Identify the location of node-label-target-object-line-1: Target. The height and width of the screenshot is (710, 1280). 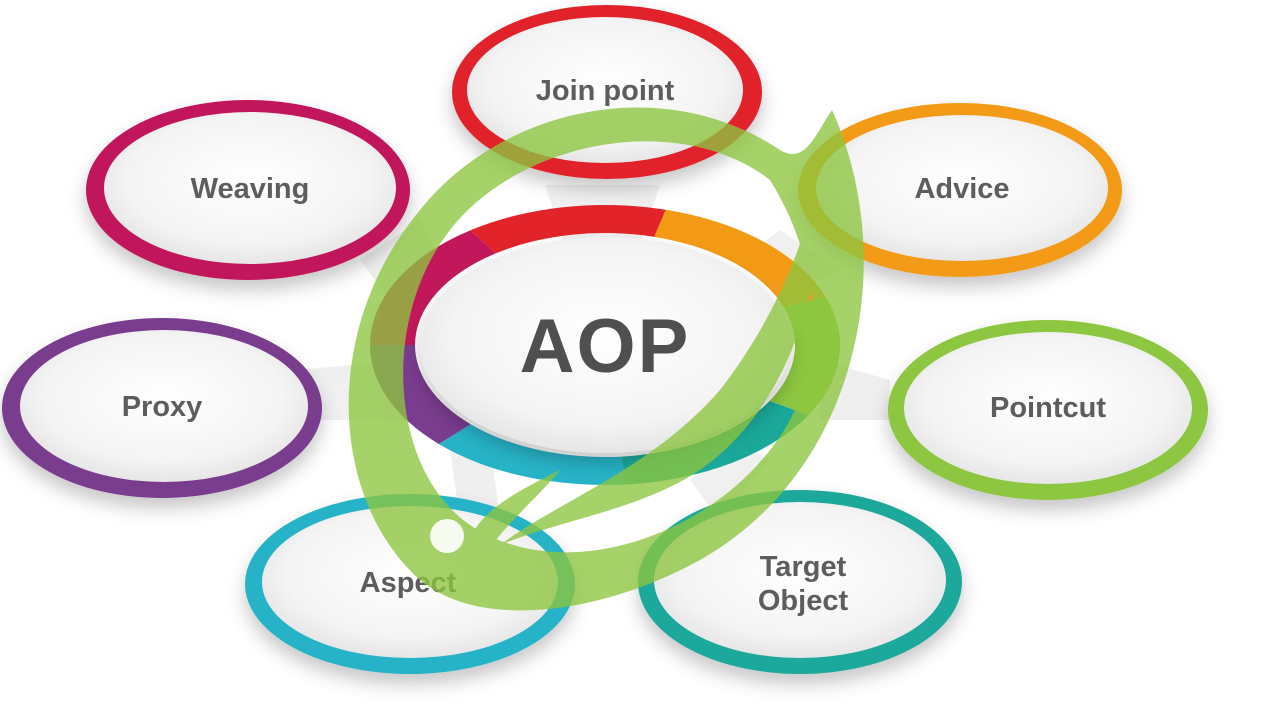
(803, 567).